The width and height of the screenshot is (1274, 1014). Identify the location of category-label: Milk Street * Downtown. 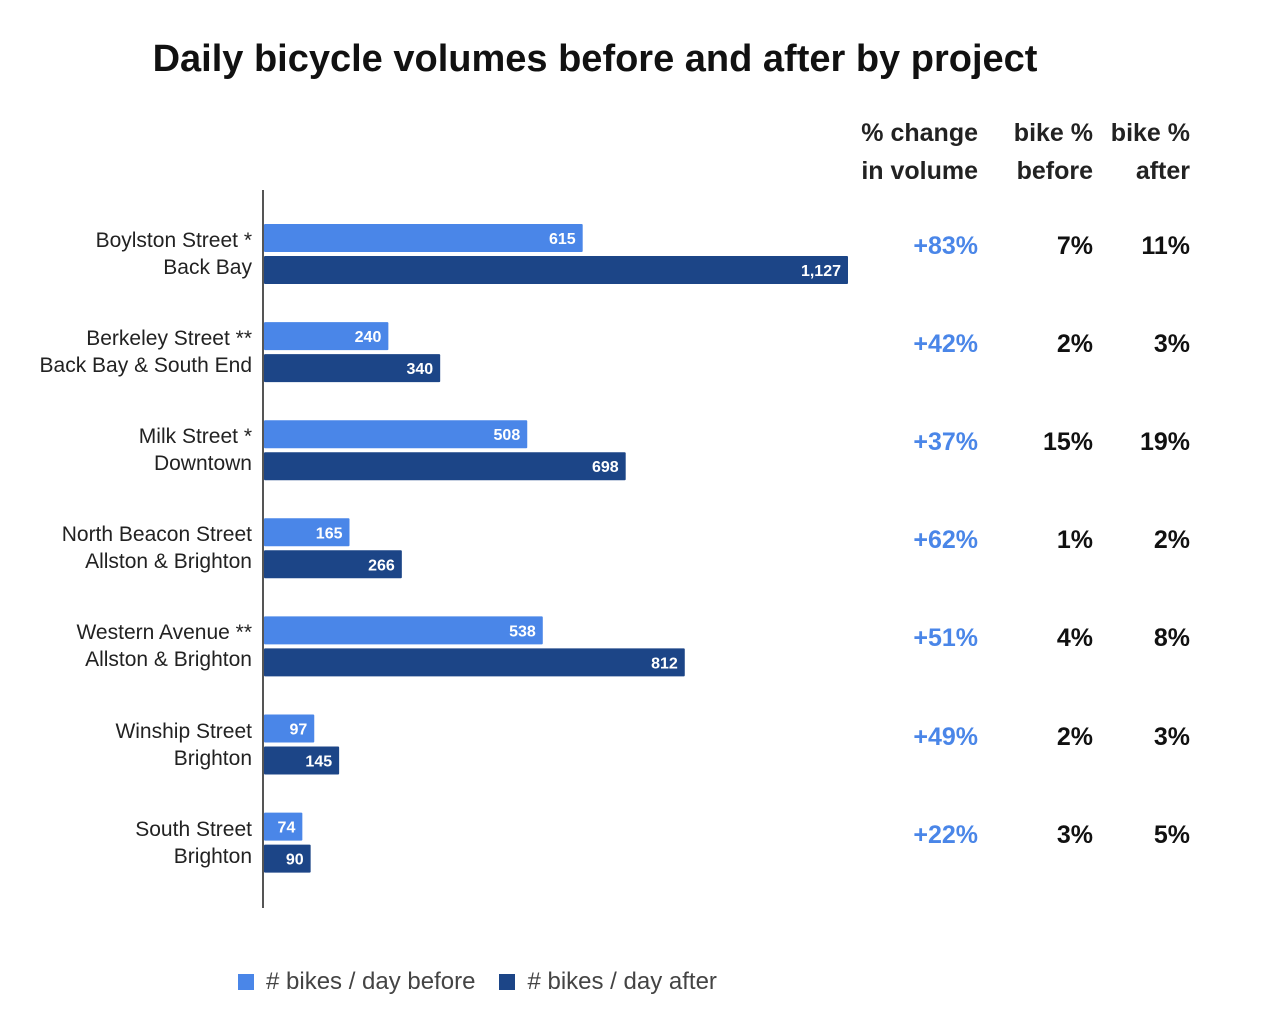
(195, 450).